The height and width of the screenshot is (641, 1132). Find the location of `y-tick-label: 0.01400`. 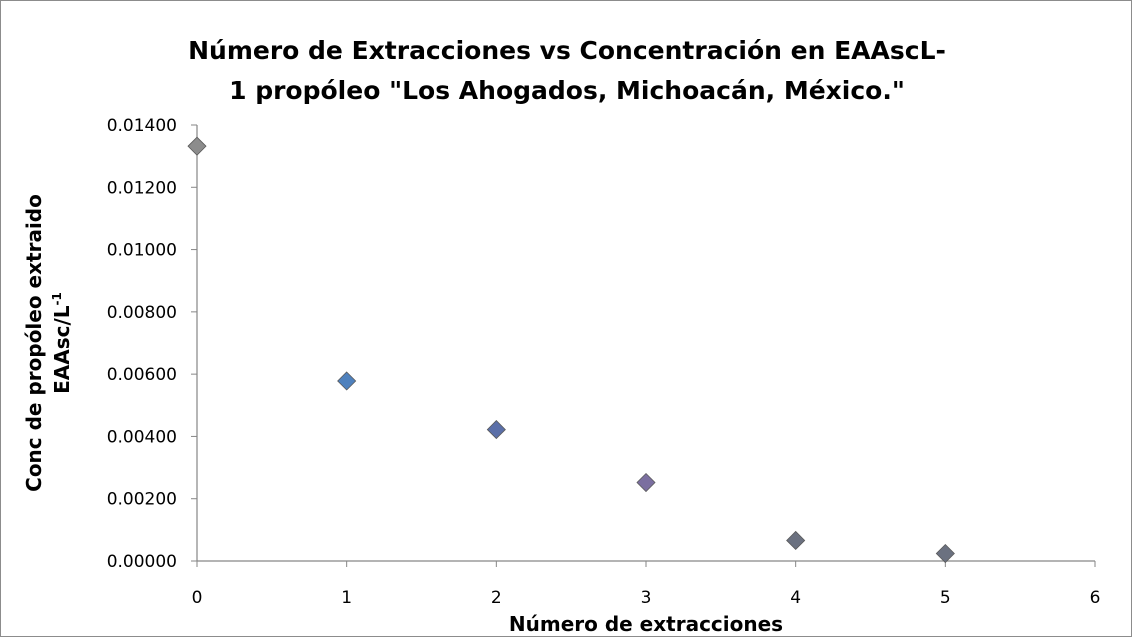

y-tick-label: 0.01400 is located at coordinates (142, 126).